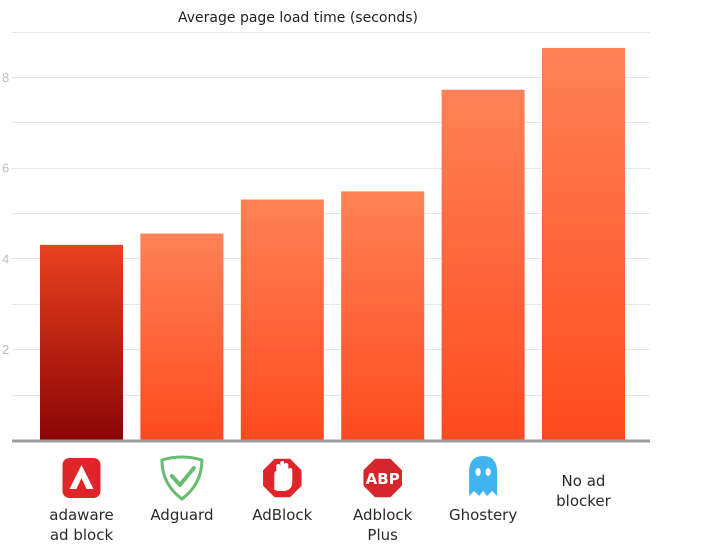 The image size is (720, 545). I want to click on category-label: adaware, so click(81, 515).